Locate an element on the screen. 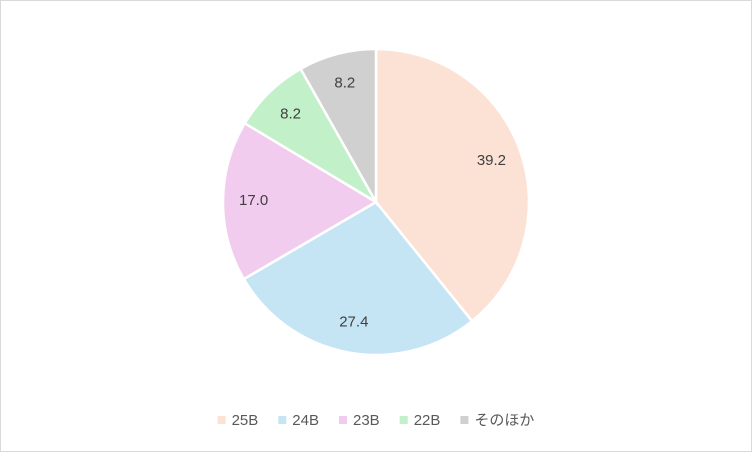  legend-item: 25B is located at coordinates (238, 420).